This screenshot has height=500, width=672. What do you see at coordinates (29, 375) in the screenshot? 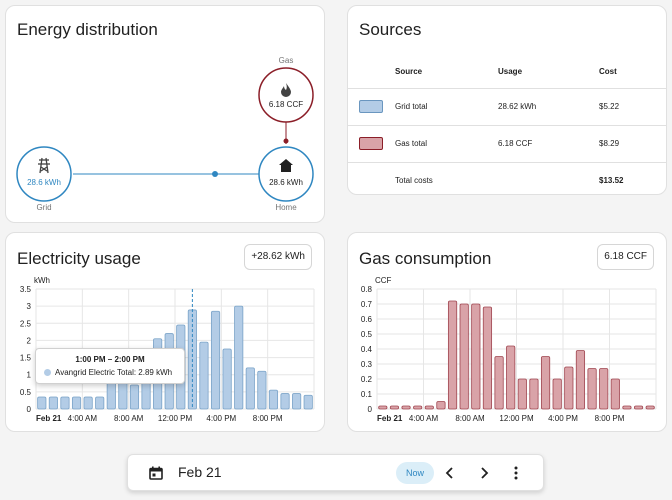
I see `y-tick-label: 1` at bounding box center [29, 375].